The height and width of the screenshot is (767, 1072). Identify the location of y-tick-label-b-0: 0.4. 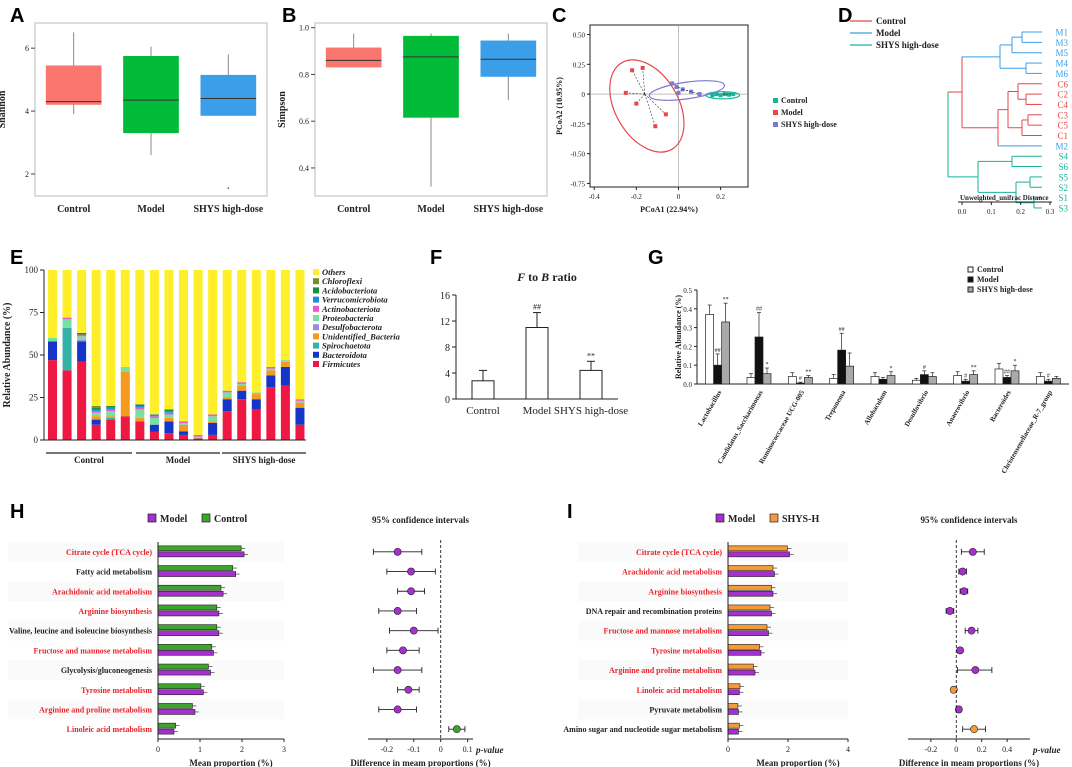
(304, 168).